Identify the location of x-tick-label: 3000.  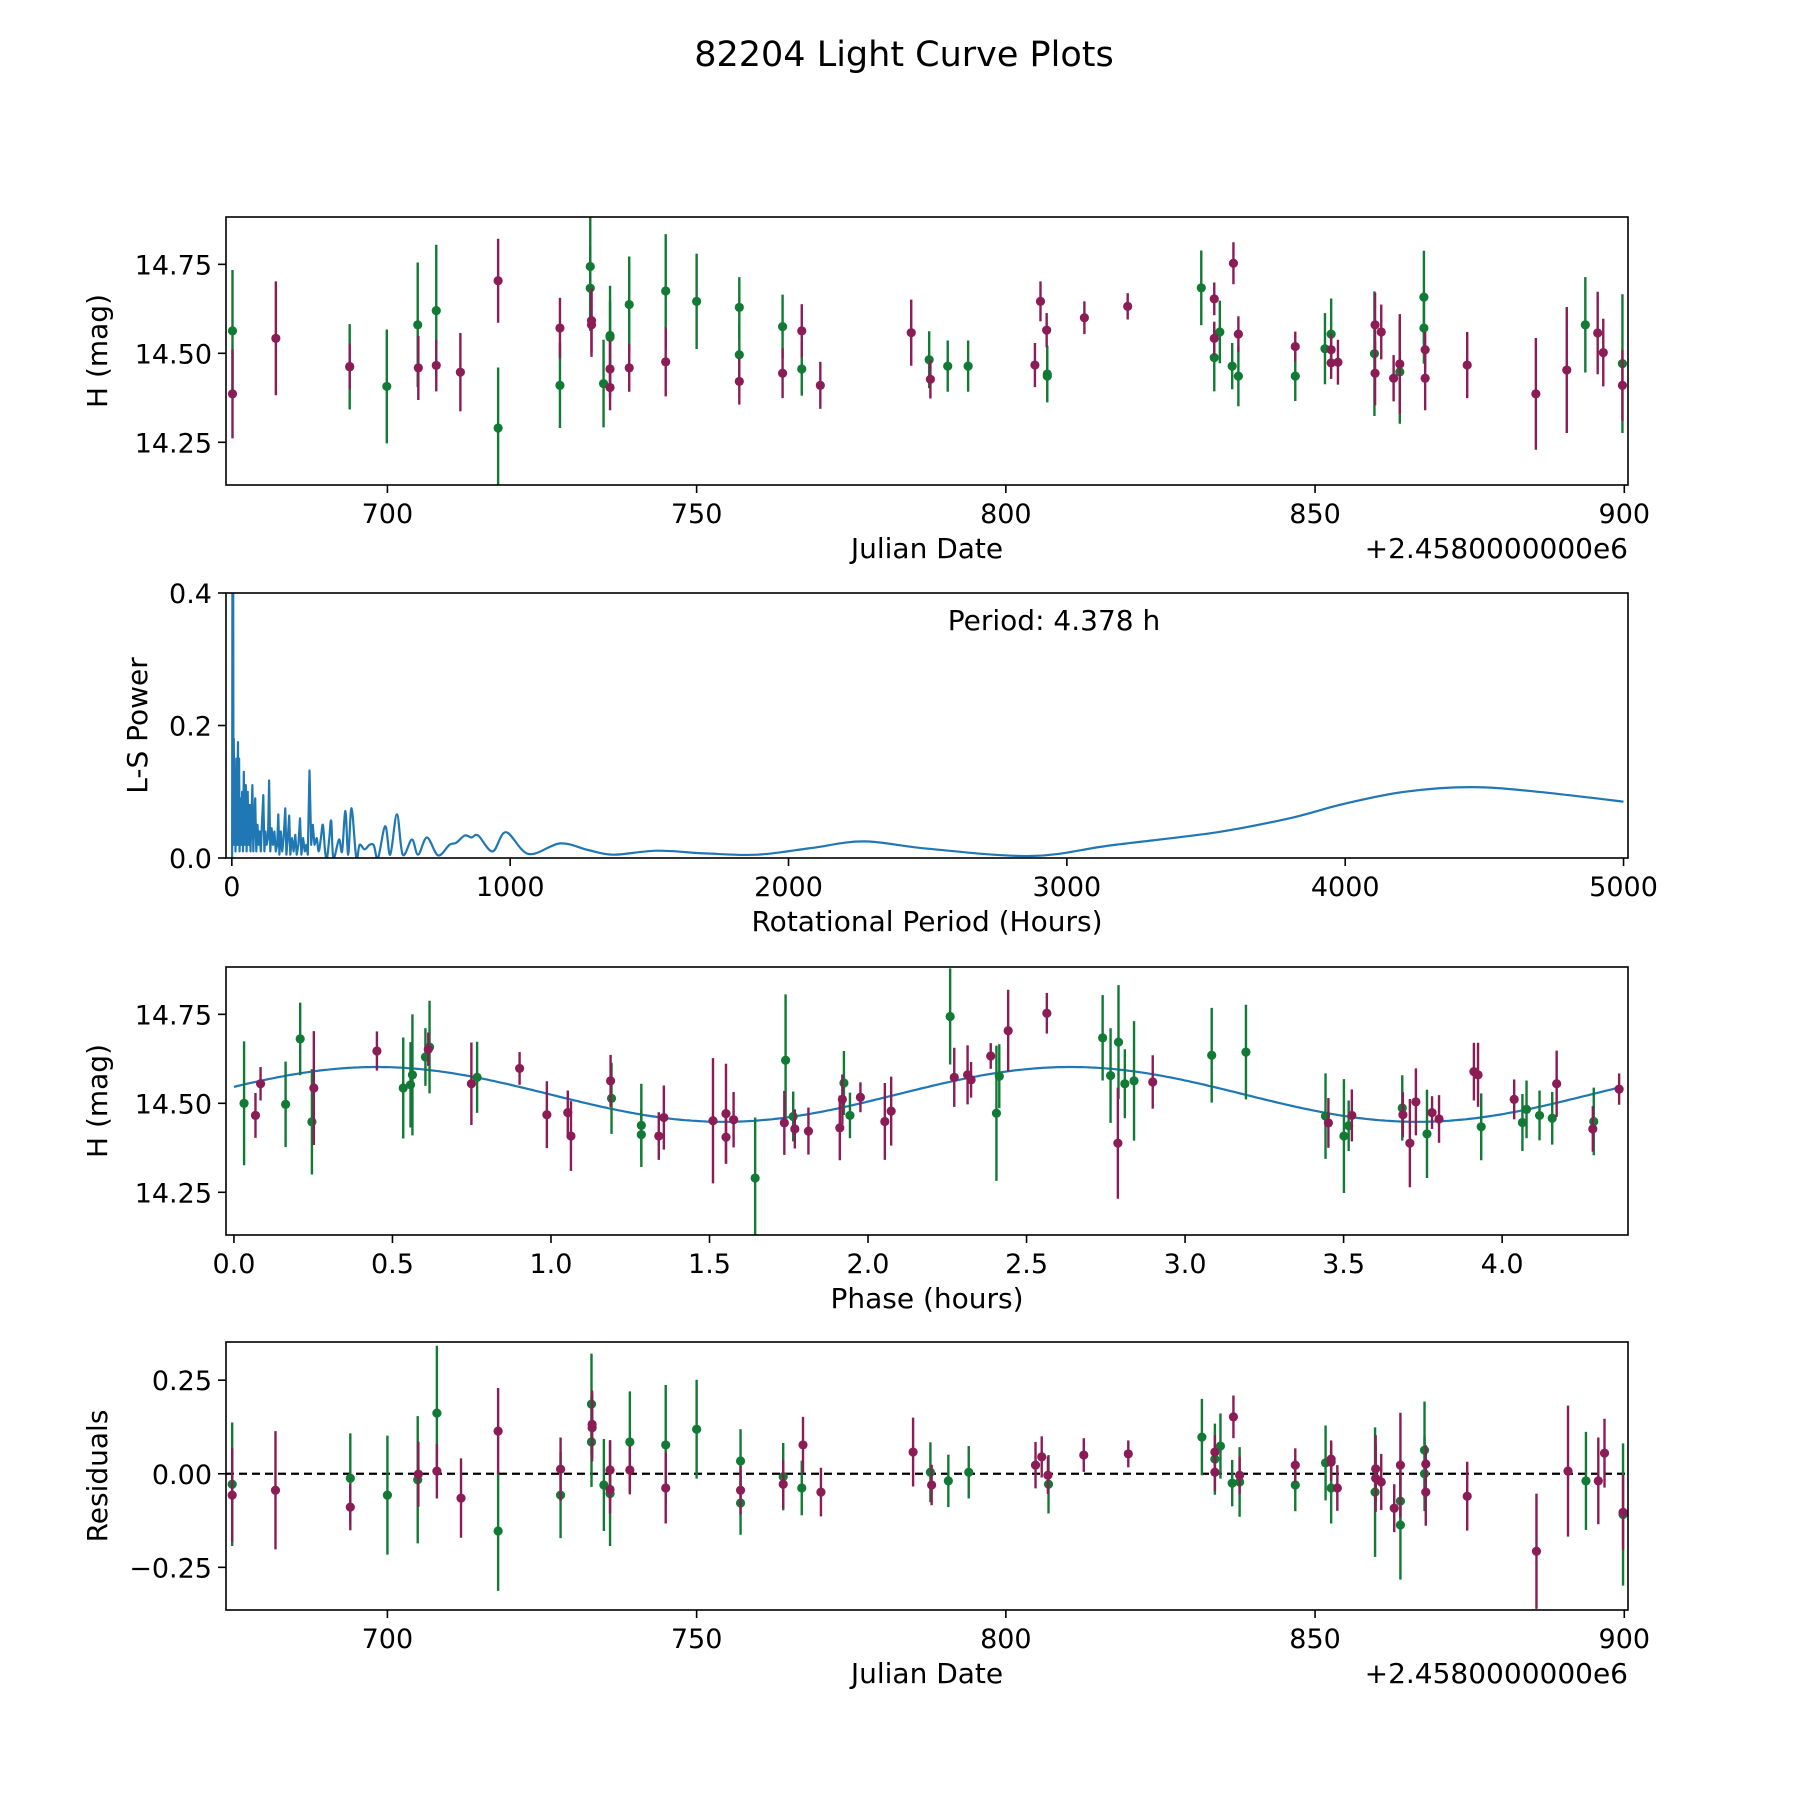
(1067, 887).